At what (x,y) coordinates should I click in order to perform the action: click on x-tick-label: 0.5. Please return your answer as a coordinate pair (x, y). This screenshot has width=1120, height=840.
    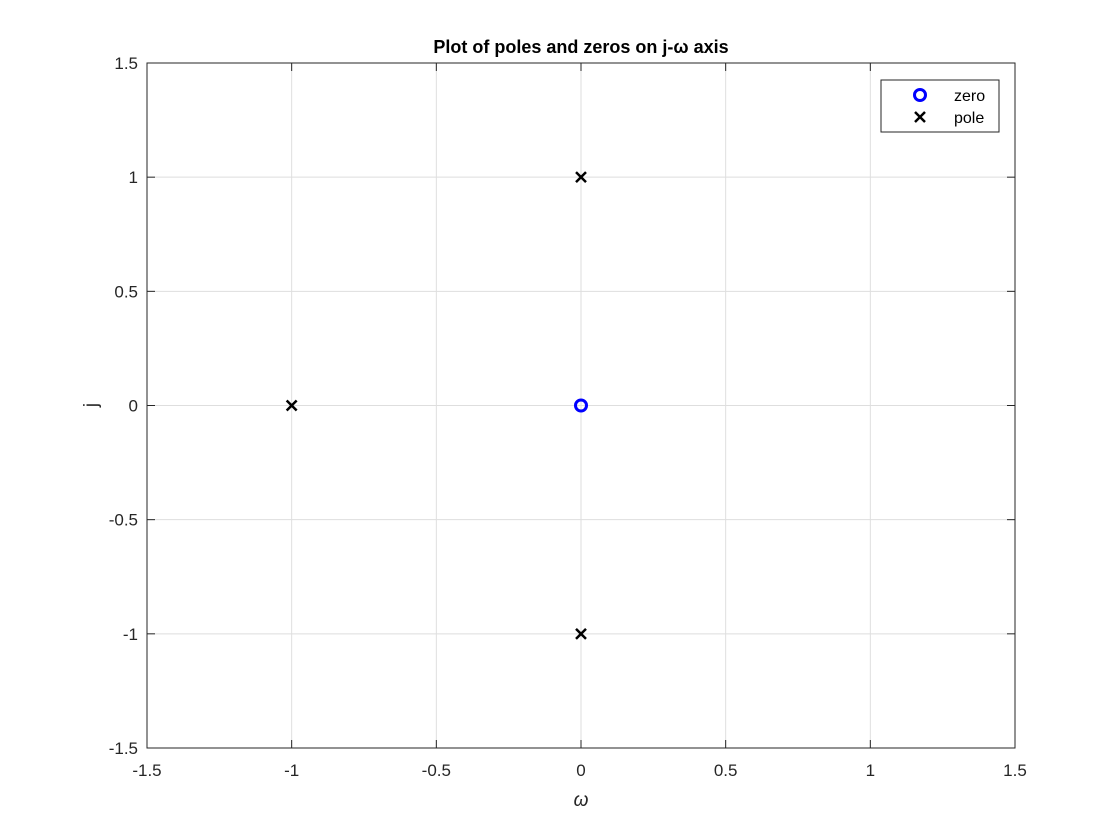
    Looking at the image, I should click on (726, 770).